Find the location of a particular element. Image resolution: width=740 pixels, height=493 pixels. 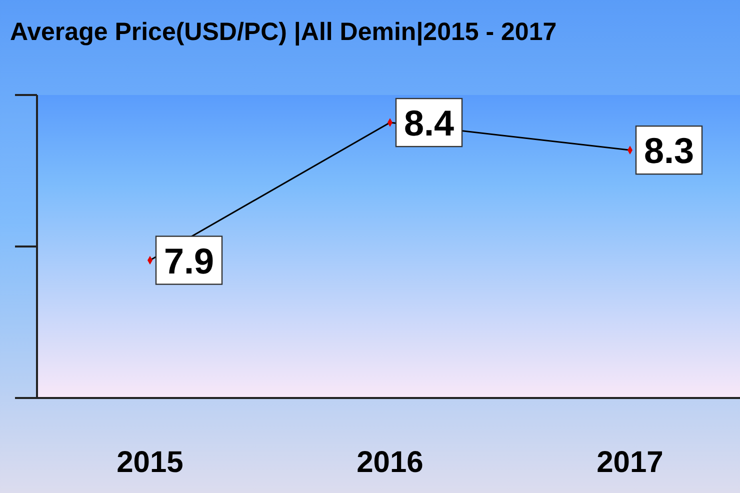

data-label: 7.9 is located at coordinates (189, 261).